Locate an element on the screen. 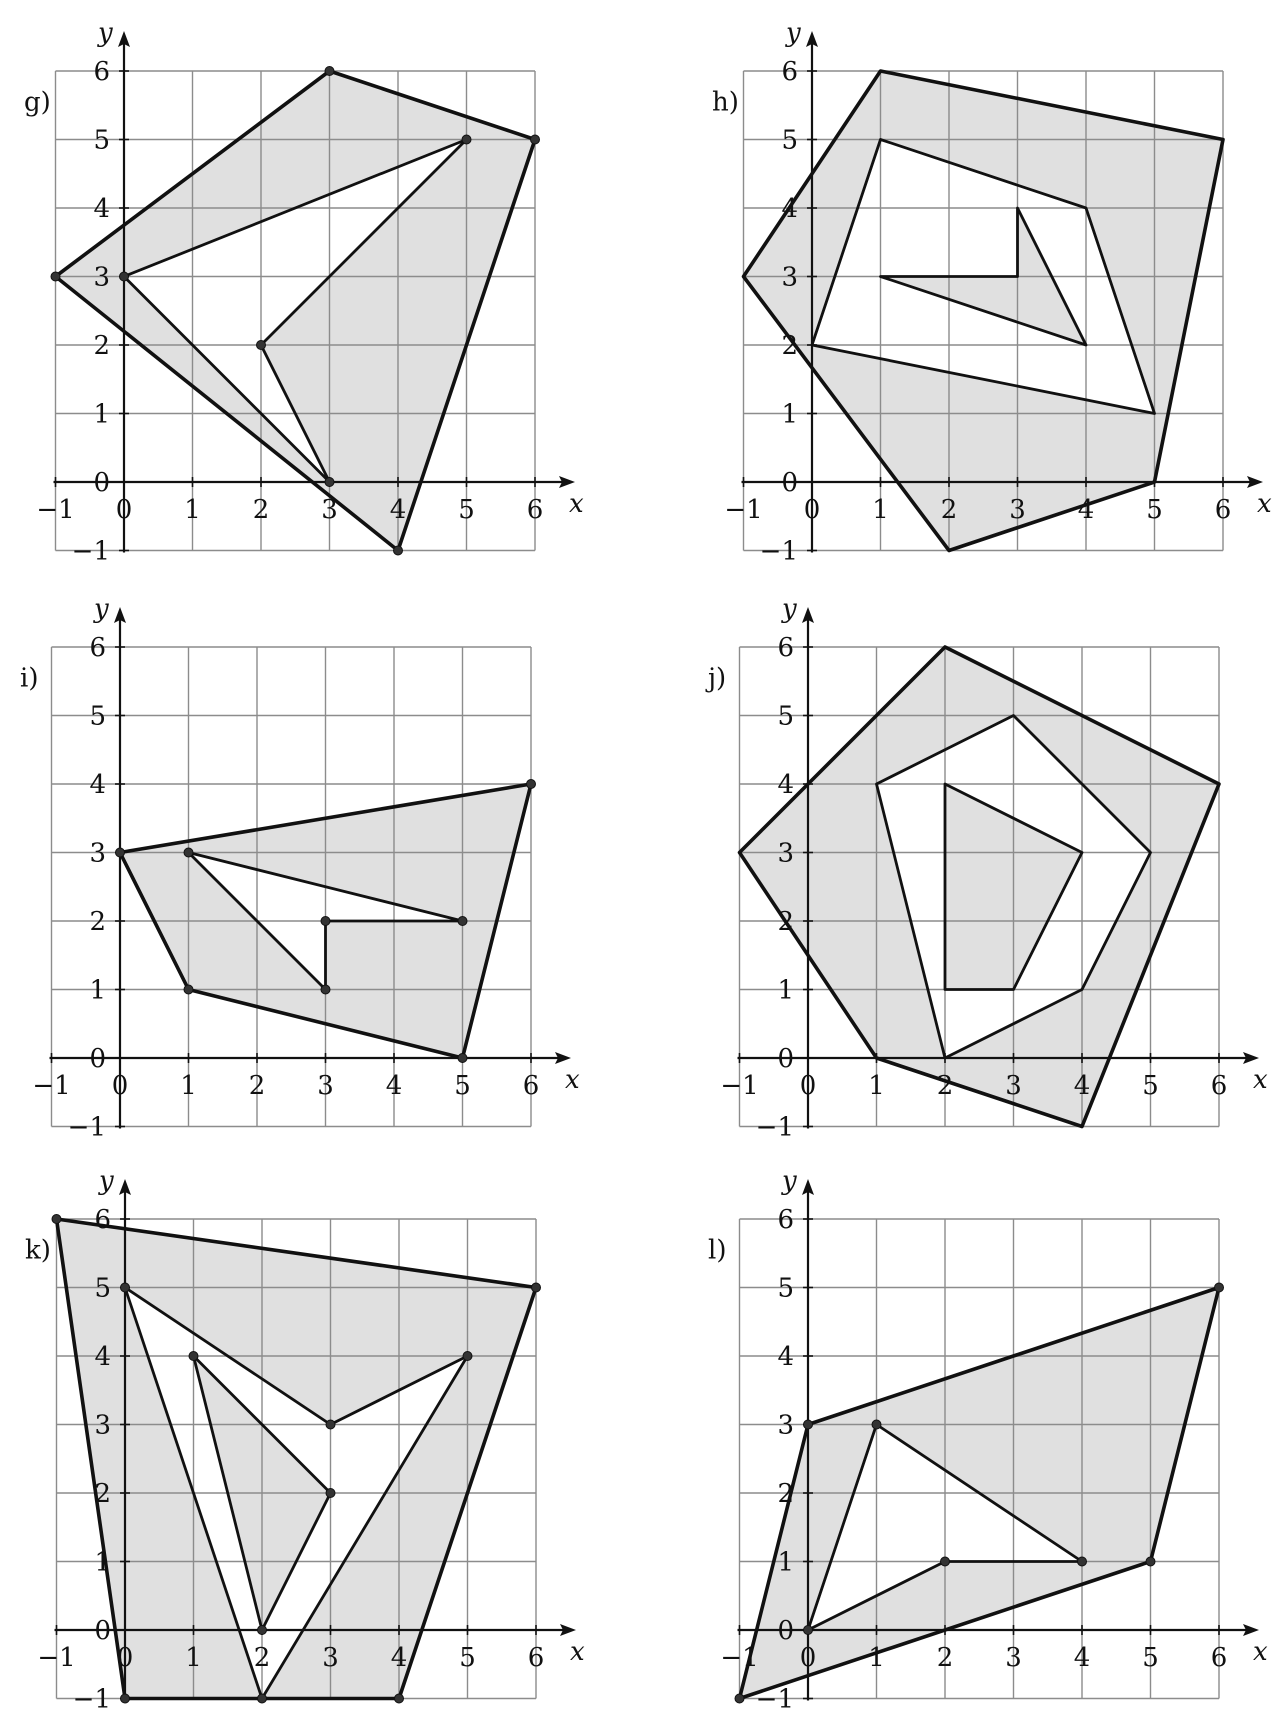 This screenshot has height=1731, width=1284. panel-label: h) is located at coordinates (725, 103).